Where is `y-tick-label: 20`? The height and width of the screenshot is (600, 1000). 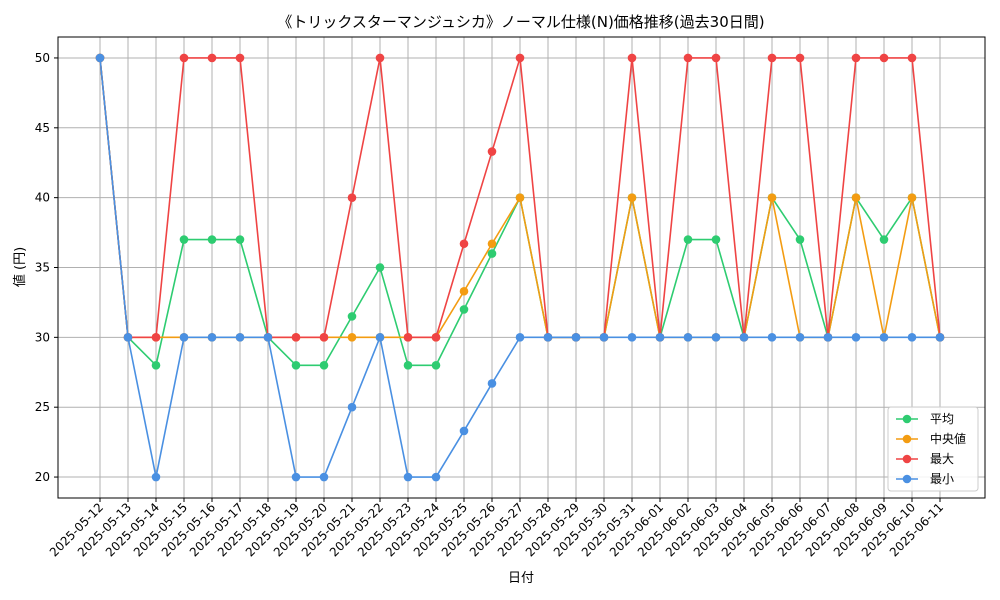
y-tick-label: 20 is located at coordinates (42, 477).